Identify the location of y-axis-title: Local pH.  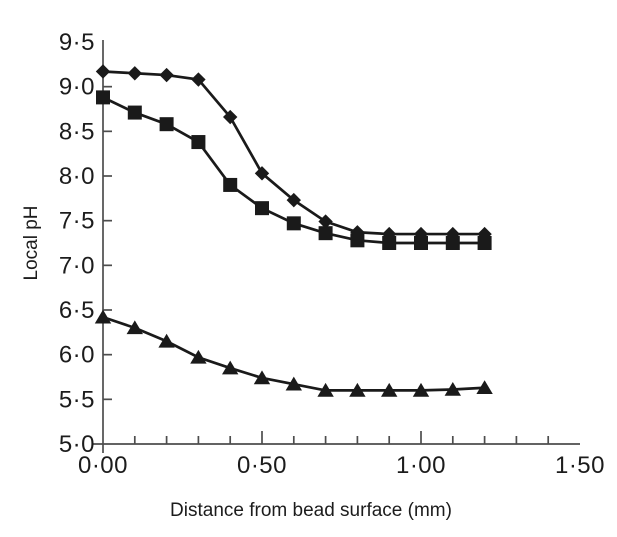
(31, 243).